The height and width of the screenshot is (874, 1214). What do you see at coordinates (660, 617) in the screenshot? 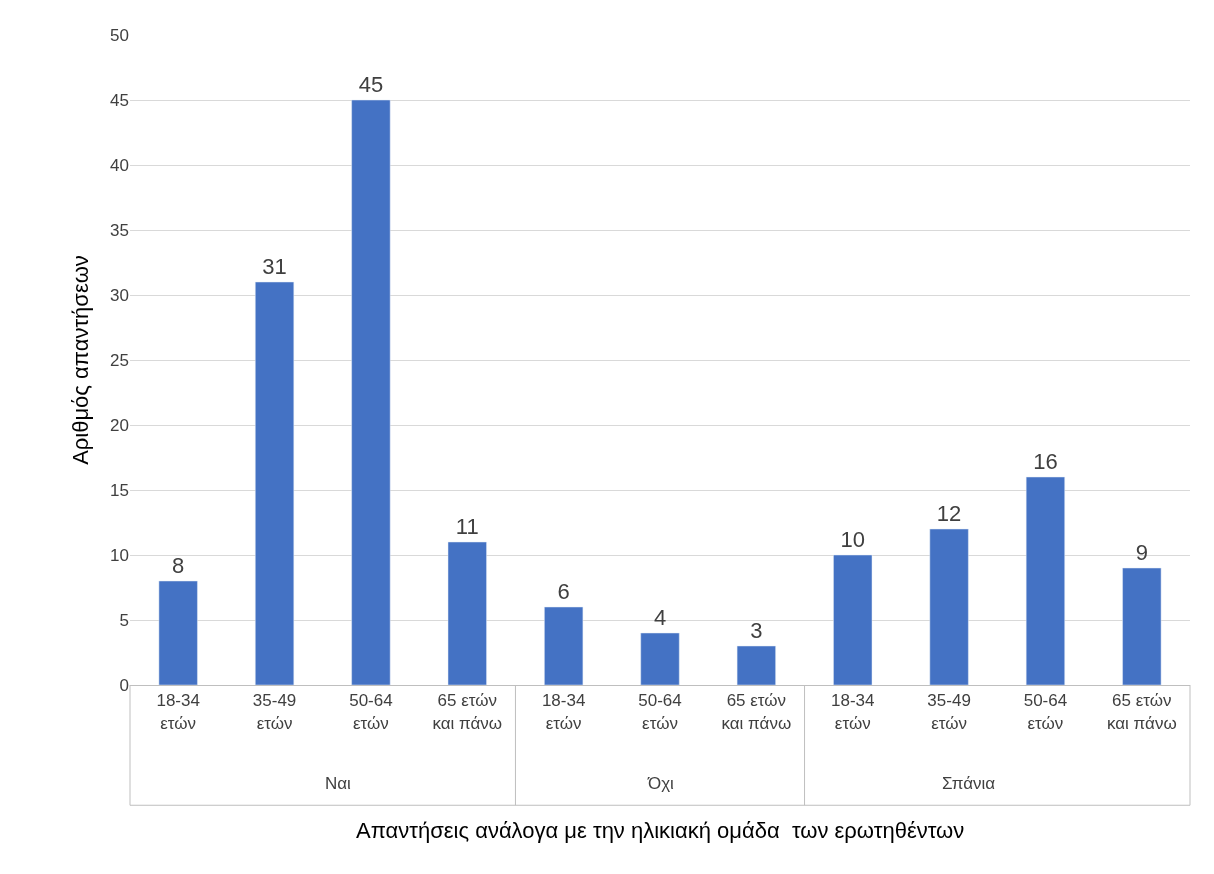
I see `data-label: 4` at bounding box center [660, 617].